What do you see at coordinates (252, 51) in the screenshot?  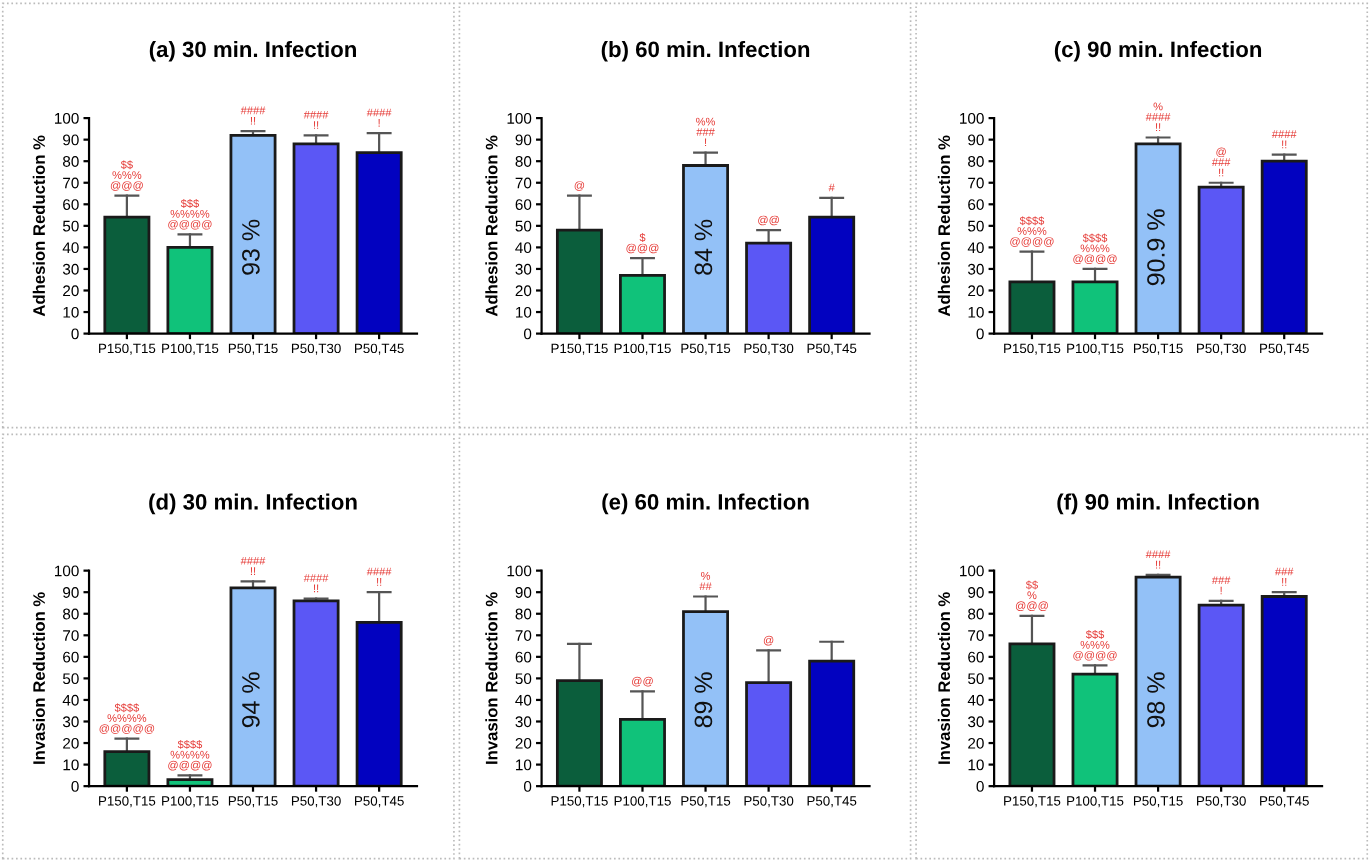 I see `chart-title: (a) 30 min. Infection` at bounding box center [252, 51].